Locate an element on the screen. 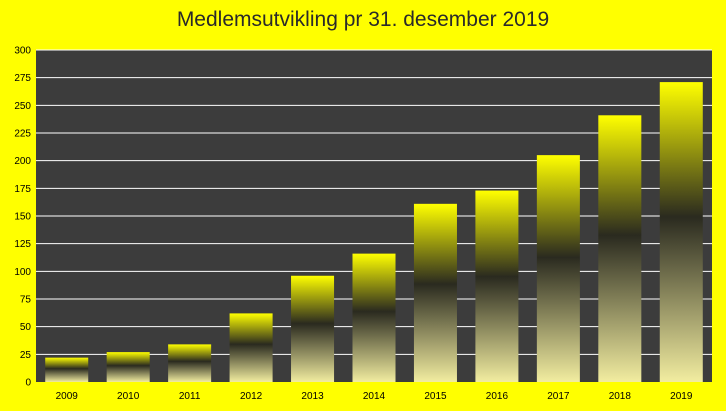 The height and width of the screenshot is (411, 726). x-tick-label: 2010 is located at coordinates (128, 396).